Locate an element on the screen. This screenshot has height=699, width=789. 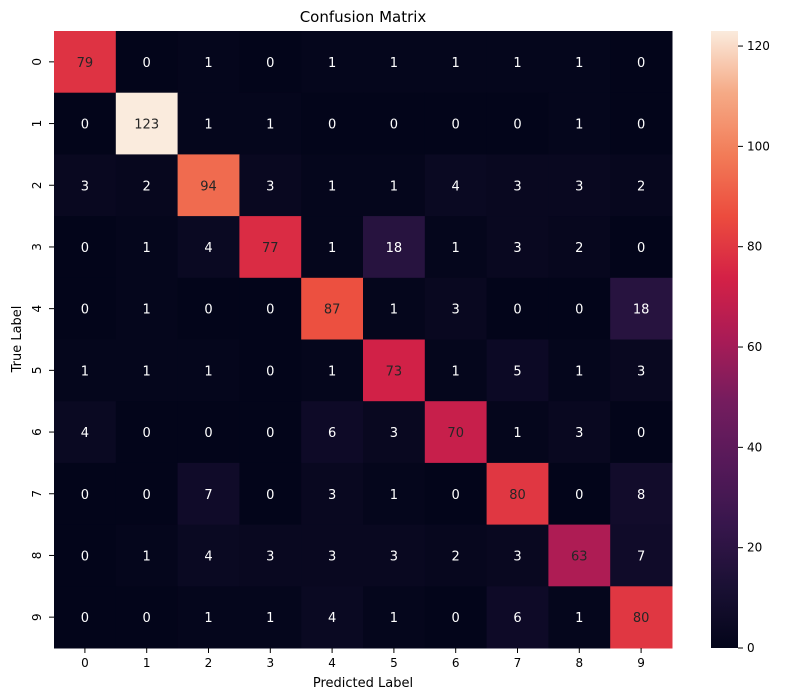
cell-value: 7 is located at coordinates (641, 556).